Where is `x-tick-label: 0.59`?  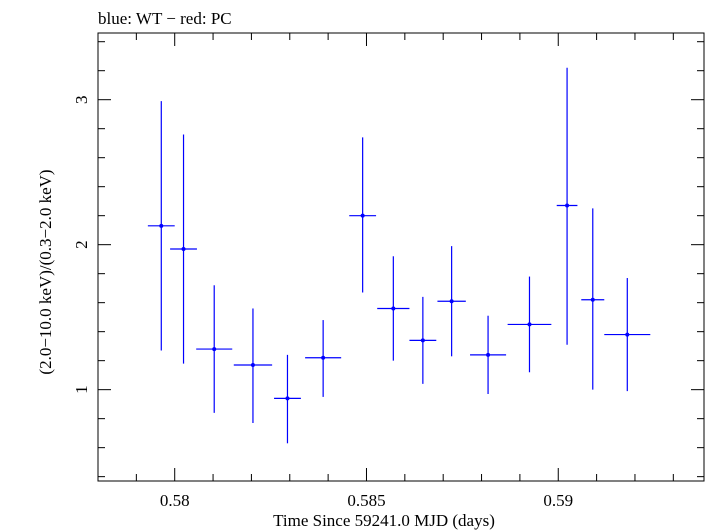
x-tick-label: 0.59 is located at coordinates (558, 500).